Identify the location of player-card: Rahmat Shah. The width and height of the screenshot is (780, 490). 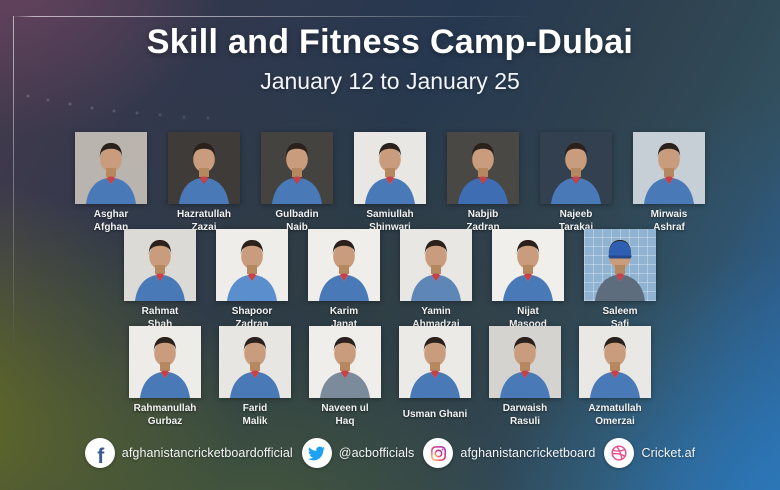
(160, 280).